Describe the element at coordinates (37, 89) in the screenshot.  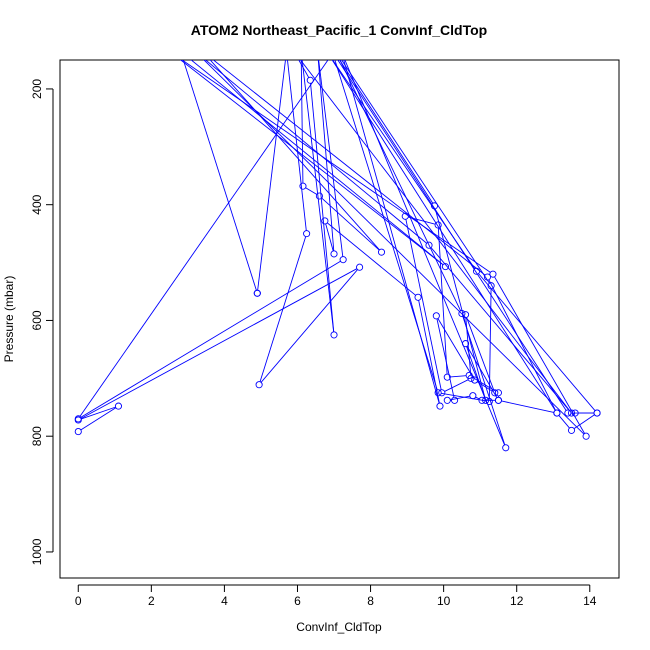
I see `y-tick-label: 200` at that location.